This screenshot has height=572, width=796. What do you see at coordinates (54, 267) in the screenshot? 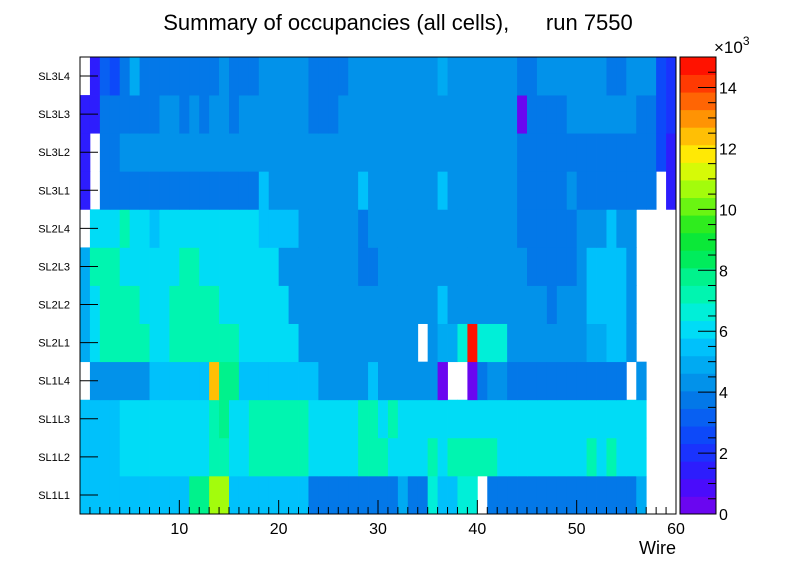
I see `y-tick-label: SL2L3` at bounding box center [54, 267].